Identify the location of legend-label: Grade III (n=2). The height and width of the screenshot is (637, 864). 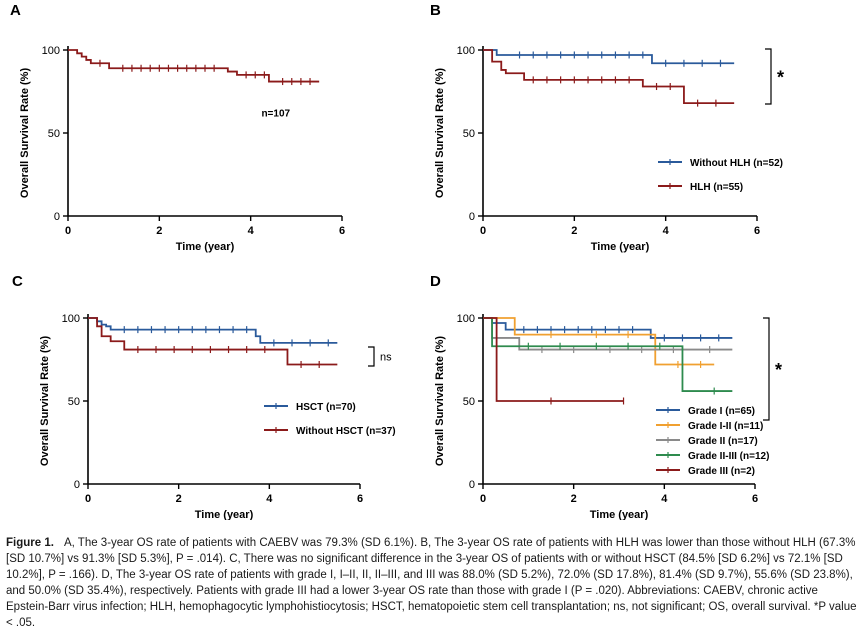
(721, 471).